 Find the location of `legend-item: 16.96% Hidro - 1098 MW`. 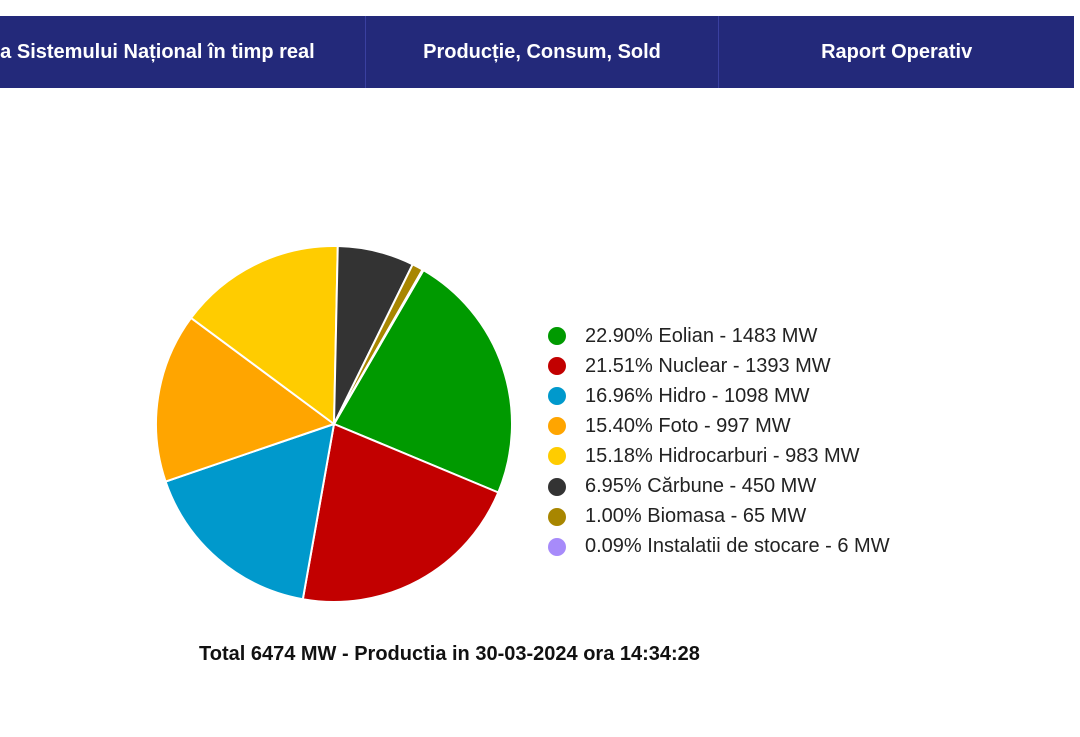

legend-item: 16.96% Hidro - 1098 MW is located at coordinates (719, 396).